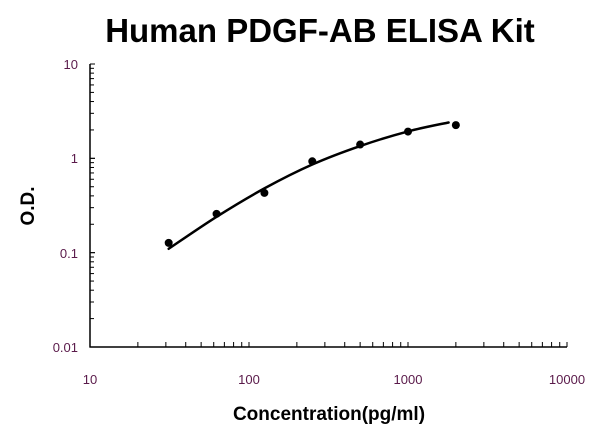  Describe the element at coordinates (329, 414) in the screenshot. I see `x-axis-title: Concentration(pg/ml)` at that location.